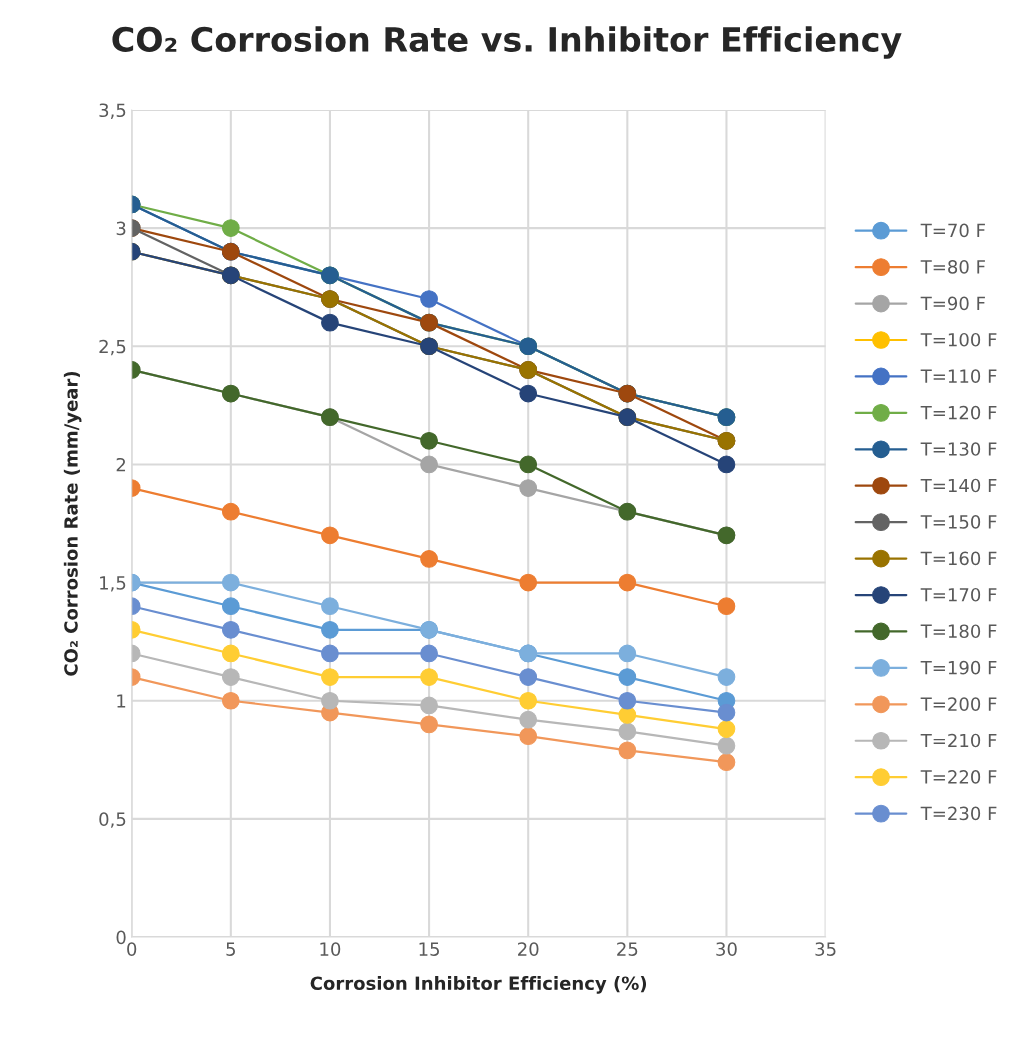 This screenshot has width=1013, height=1047. Describe the element at coordinates (958, 813) in the screenshot. I see `legend-label: T=230 F` at that location.